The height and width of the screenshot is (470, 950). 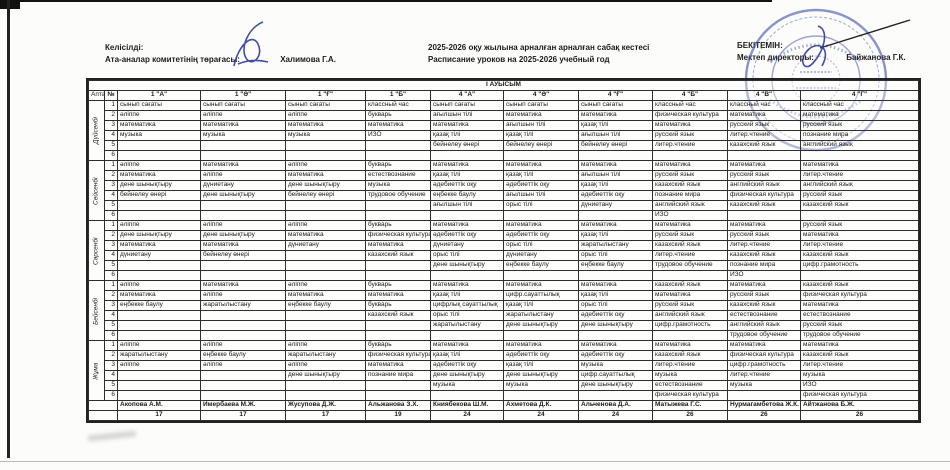 What do you see at coordinates (503, 85) in the screenshot?
I see `shift-band: І АУЫСЫМ` at bounding box center [503, 85].